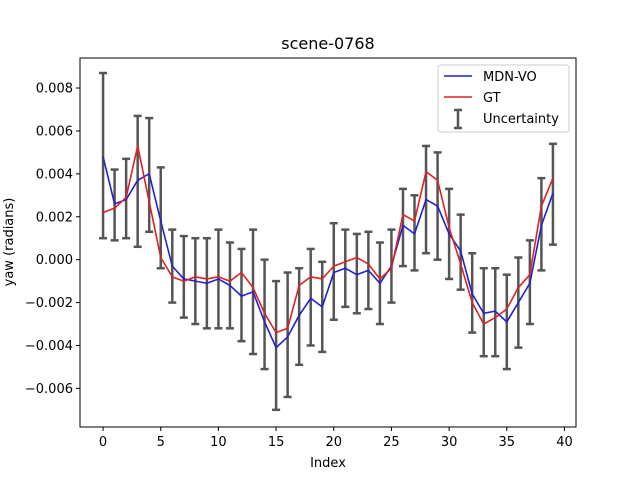  I want to click on y-axis-label: yaw (radians), so click(9, 242).